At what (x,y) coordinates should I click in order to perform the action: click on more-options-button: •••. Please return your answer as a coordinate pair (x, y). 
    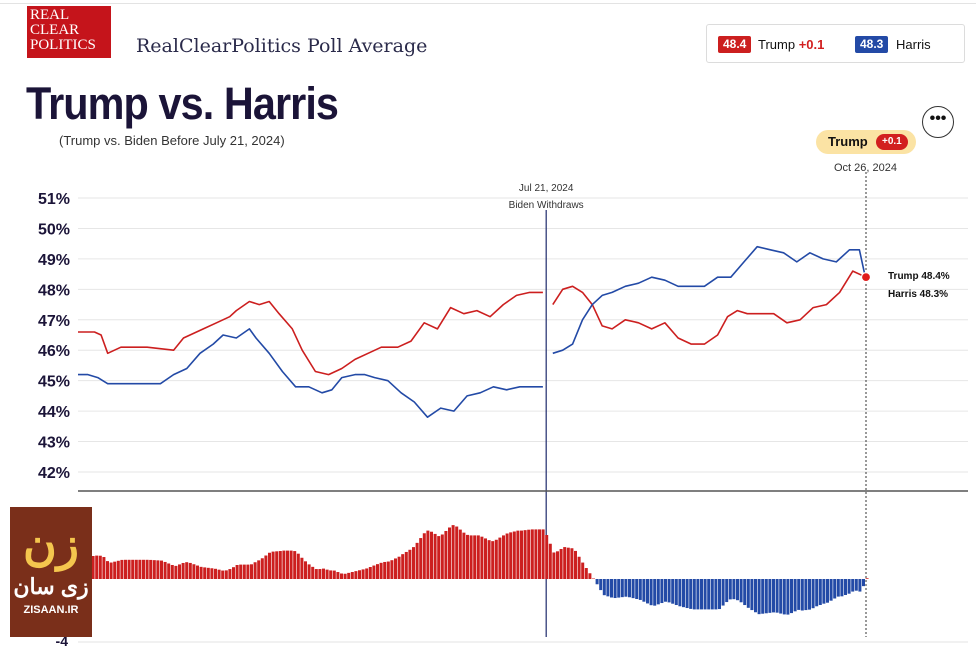
    Looking at the image, I should click on (938, 122).